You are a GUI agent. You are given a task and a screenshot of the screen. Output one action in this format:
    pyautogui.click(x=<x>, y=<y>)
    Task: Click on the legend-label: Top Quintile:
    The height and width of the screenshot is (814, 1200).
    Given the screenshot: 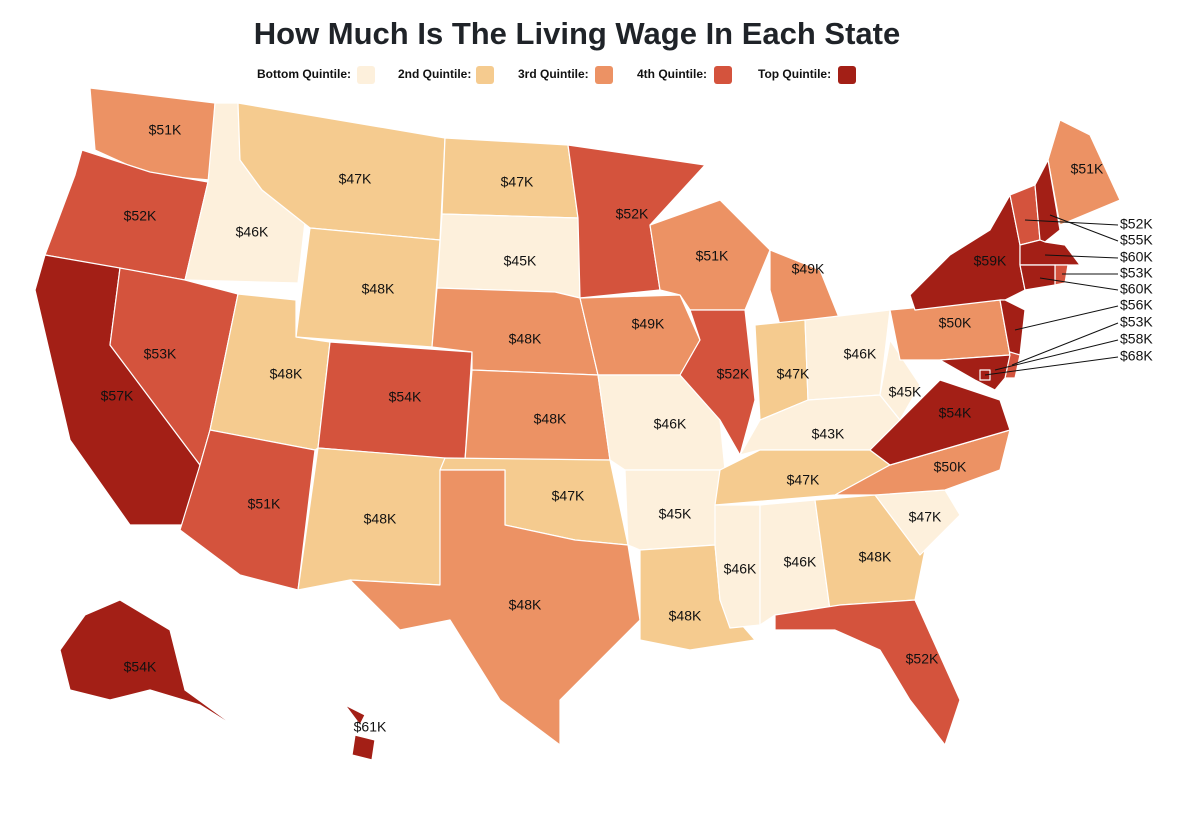 What is the action you would take?
    pyautogui.click(x=794, y=74)
    